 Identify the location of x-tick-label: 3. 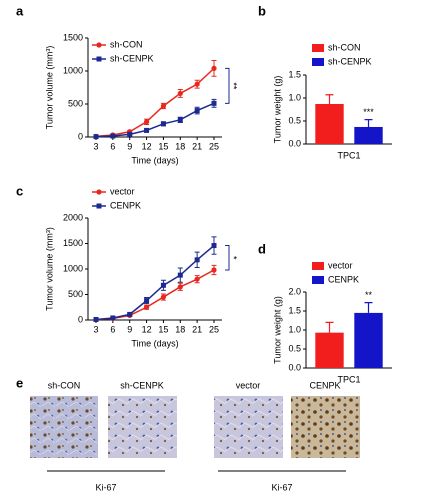
(95, 146).